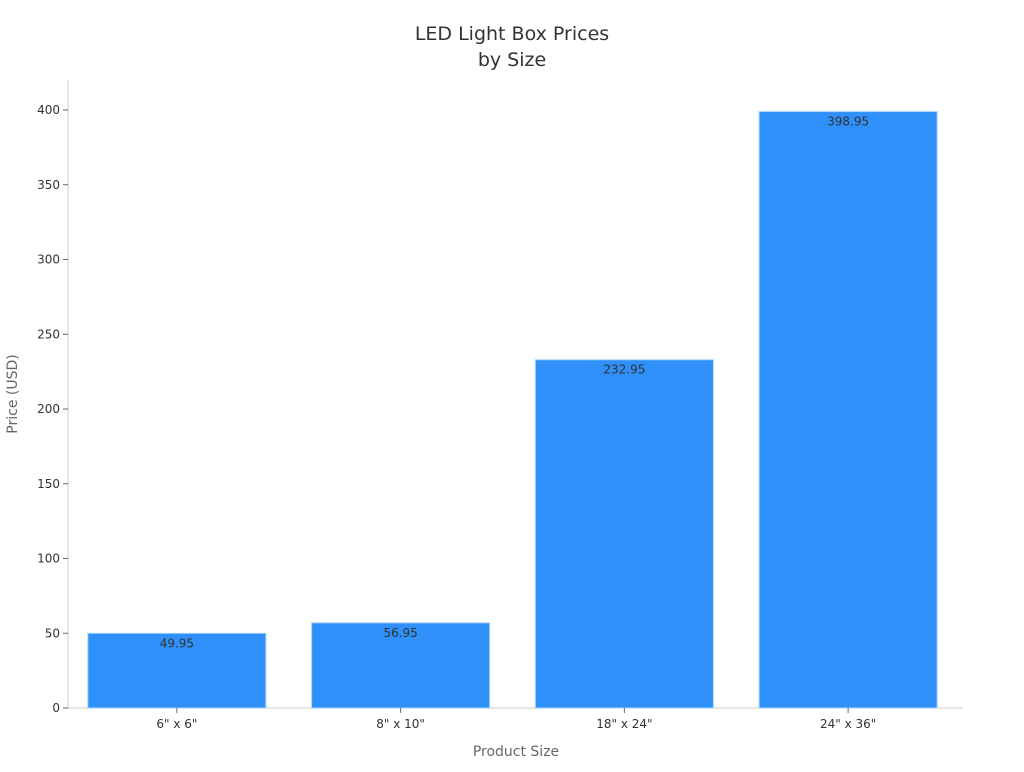 The height and width of the screenshot is (772, 1024). What do you see at coordinates (48, 559) in the screenshot?
I see `y-tick-label: 100` at bounding box center [48, 559].